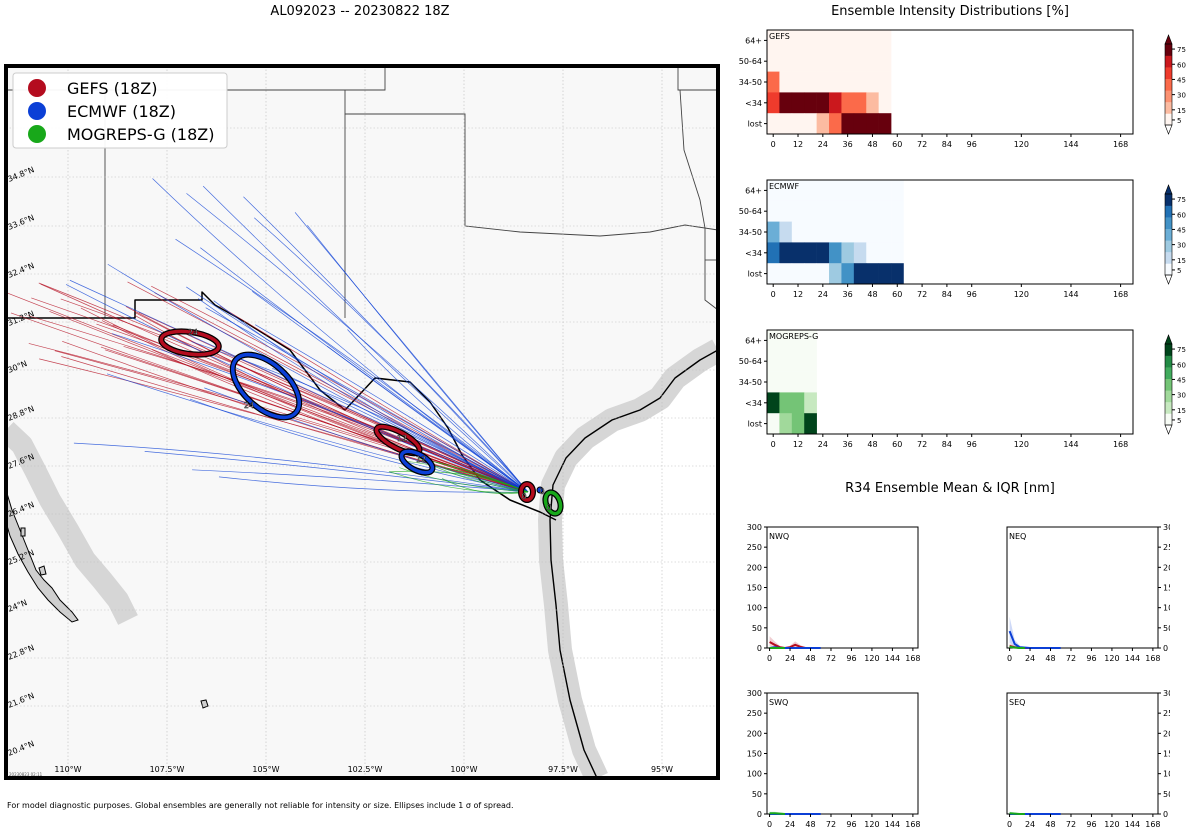  I want to click on coastline, so click(633, 563).